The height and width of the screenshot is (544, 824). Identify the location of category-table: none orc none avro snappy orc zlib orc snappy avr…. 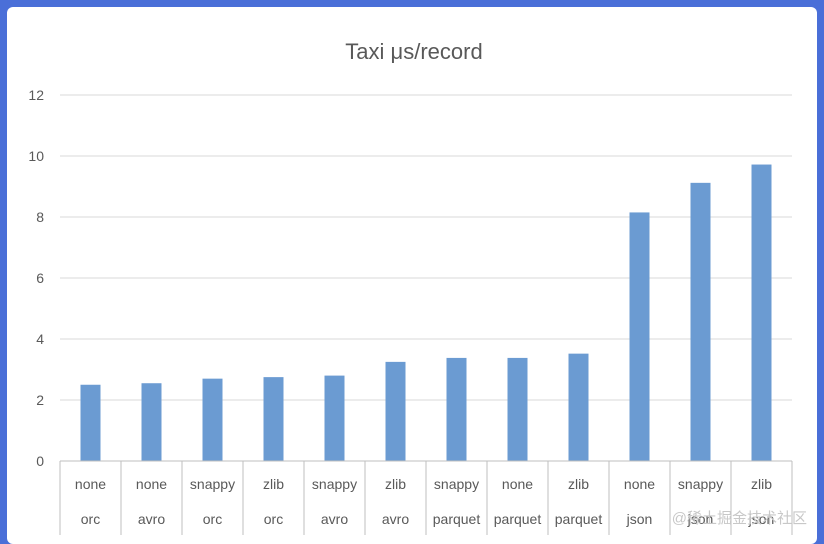
(426, 497).